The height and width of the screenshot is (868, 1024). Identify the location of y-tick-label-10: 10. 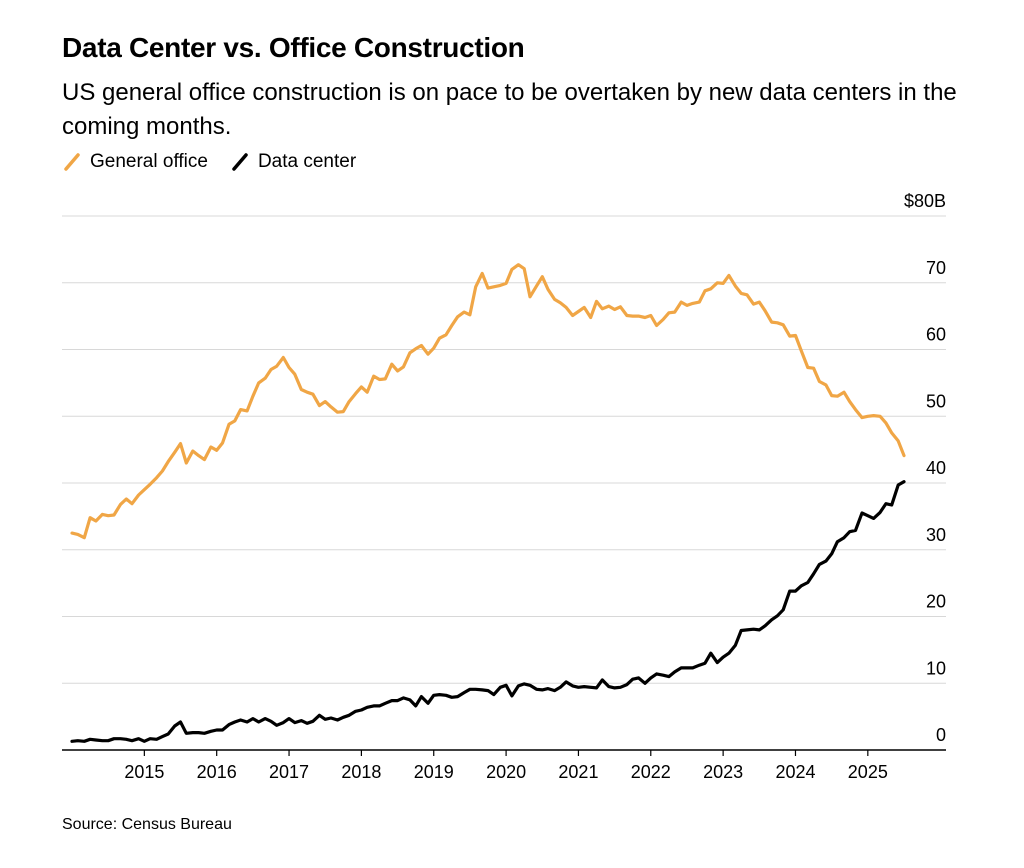
(936, 668).